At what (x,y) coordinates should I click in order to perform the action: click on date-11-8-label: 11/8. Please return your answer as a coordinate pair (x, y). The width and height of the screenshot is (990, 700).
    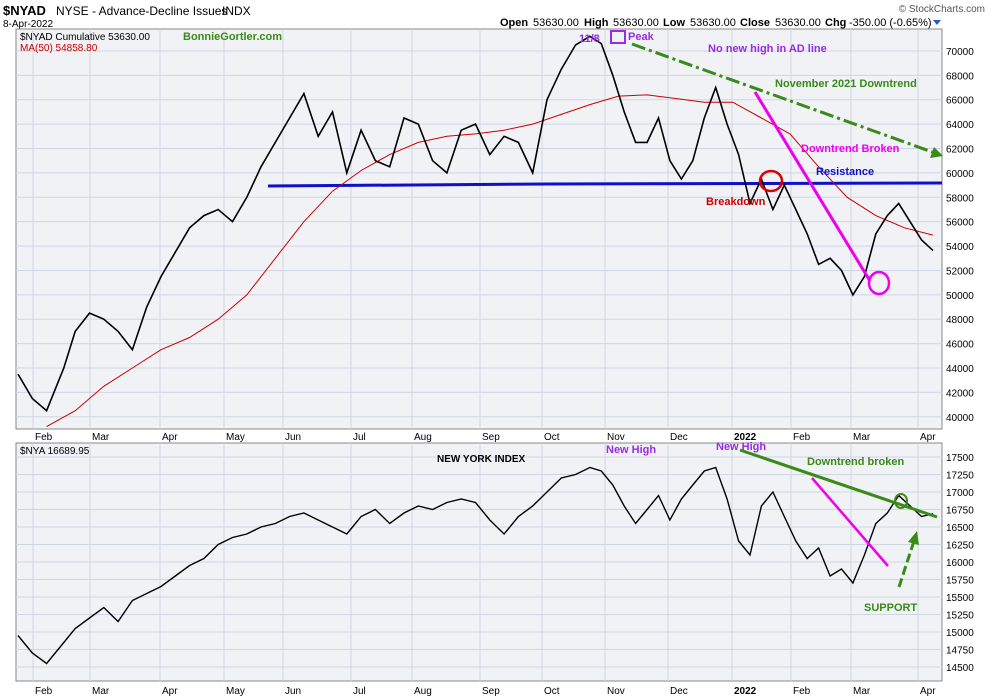
    Looking at the image, I should click on (589, 39).